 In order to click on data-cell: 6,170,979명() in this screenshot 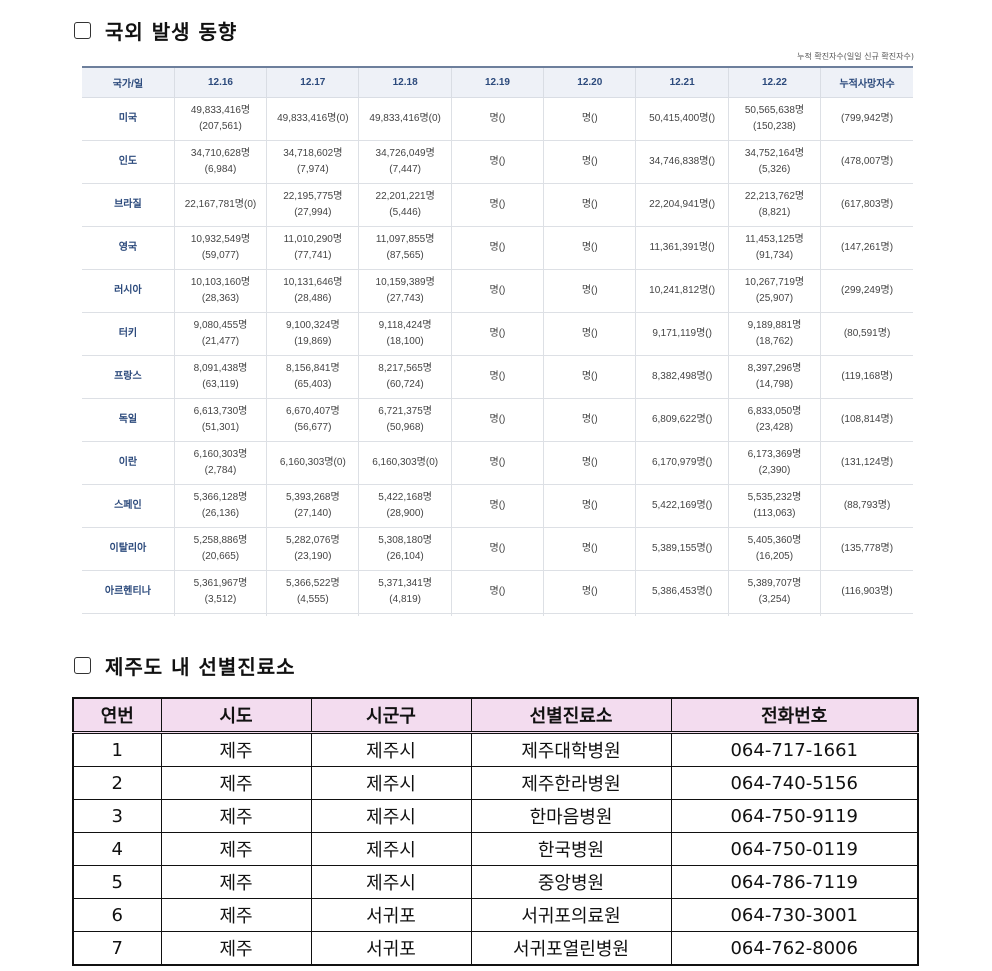, I will do `click(682, 463)`.